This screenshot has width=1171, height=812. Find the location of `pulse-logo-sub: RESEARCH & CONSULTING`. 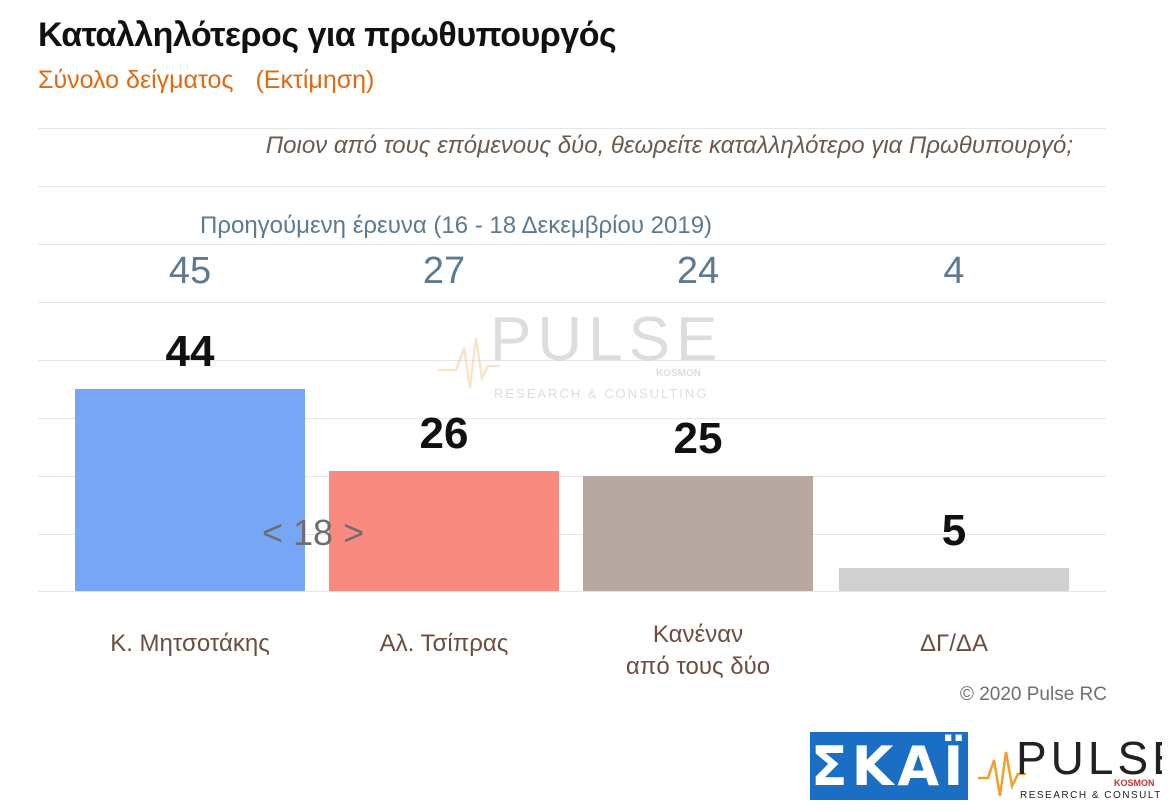

pulse-logo-sub: RESEARCH & CONSULTING is located at coordinates (1091, 795).